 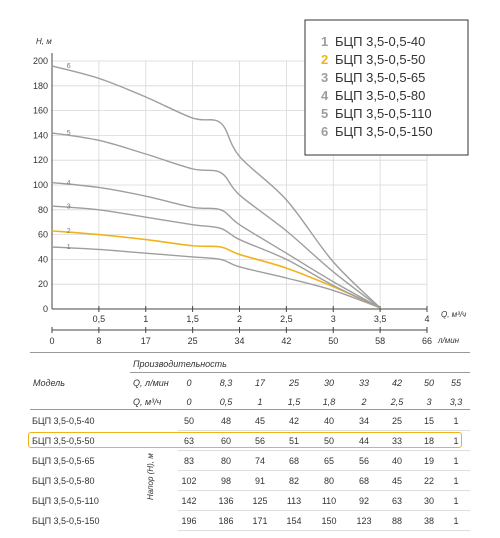 What do you see at coordinates (294, 521) in the screenshot?
I see `head-value: 154` at bounding box center [294, 521].